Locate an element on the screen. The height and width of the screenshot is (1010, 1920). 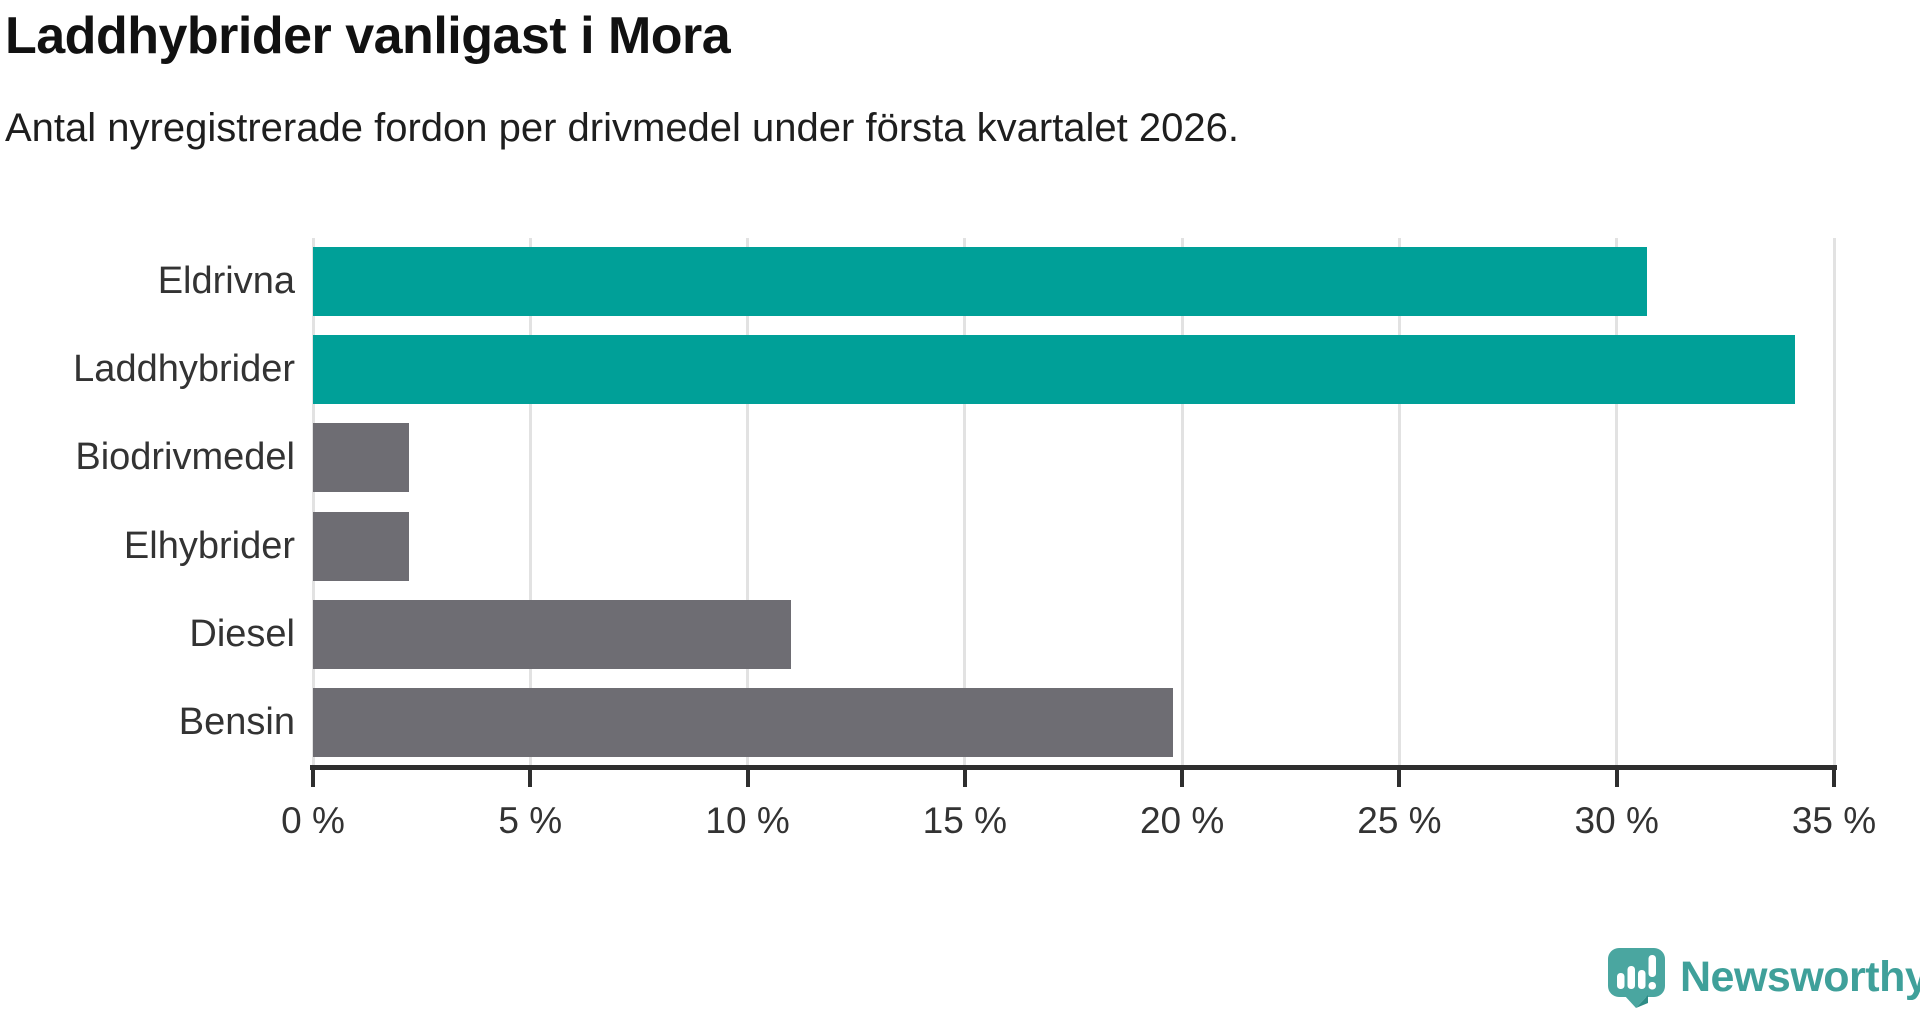
category-label: Eldrivna is located at coordinates (226, 281).